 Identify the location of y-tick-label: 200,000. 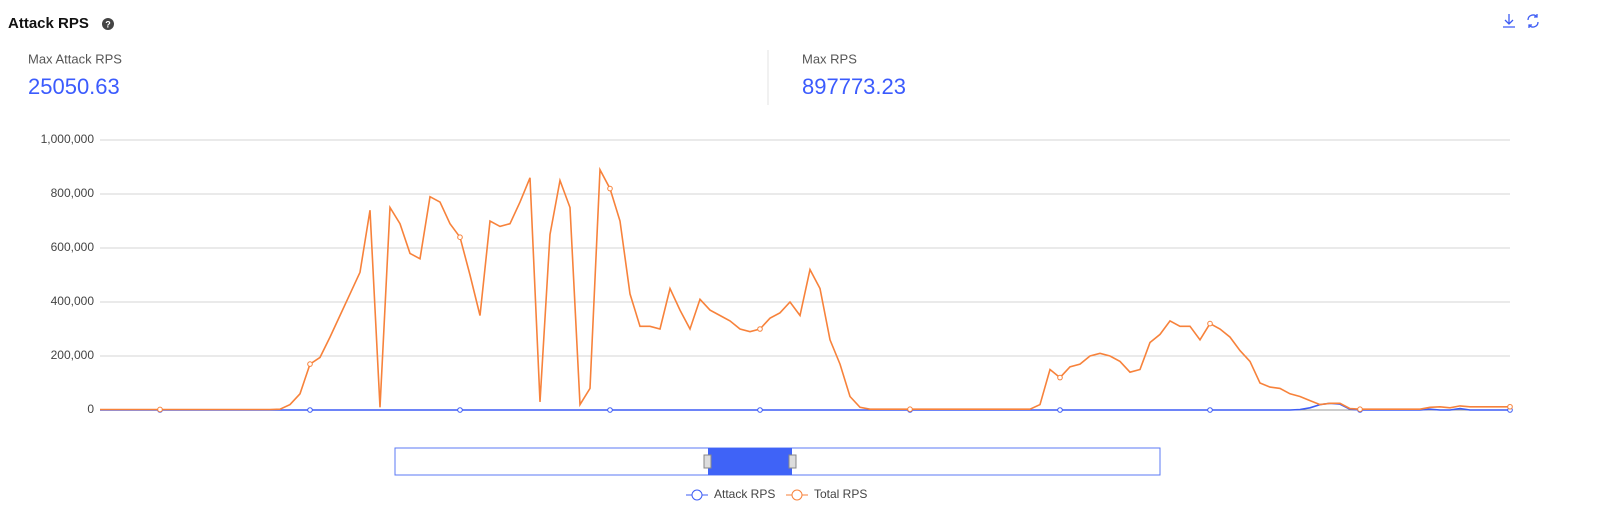
(73, 355).